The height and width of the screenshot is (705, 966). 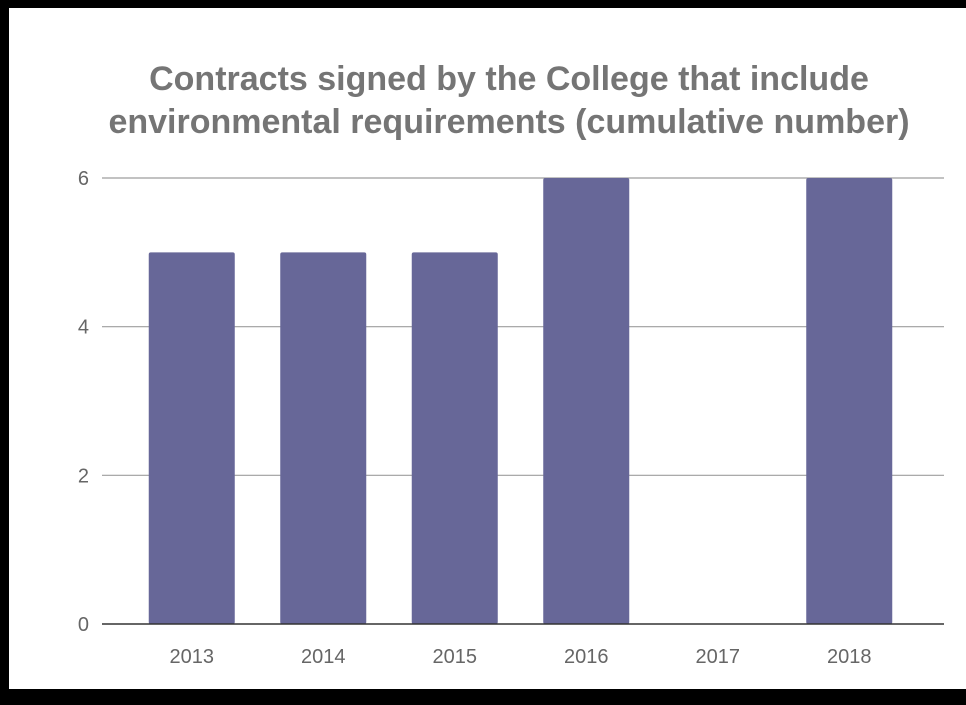 I want to click on x-tick-label: 2018, so click(x=849, y=657).